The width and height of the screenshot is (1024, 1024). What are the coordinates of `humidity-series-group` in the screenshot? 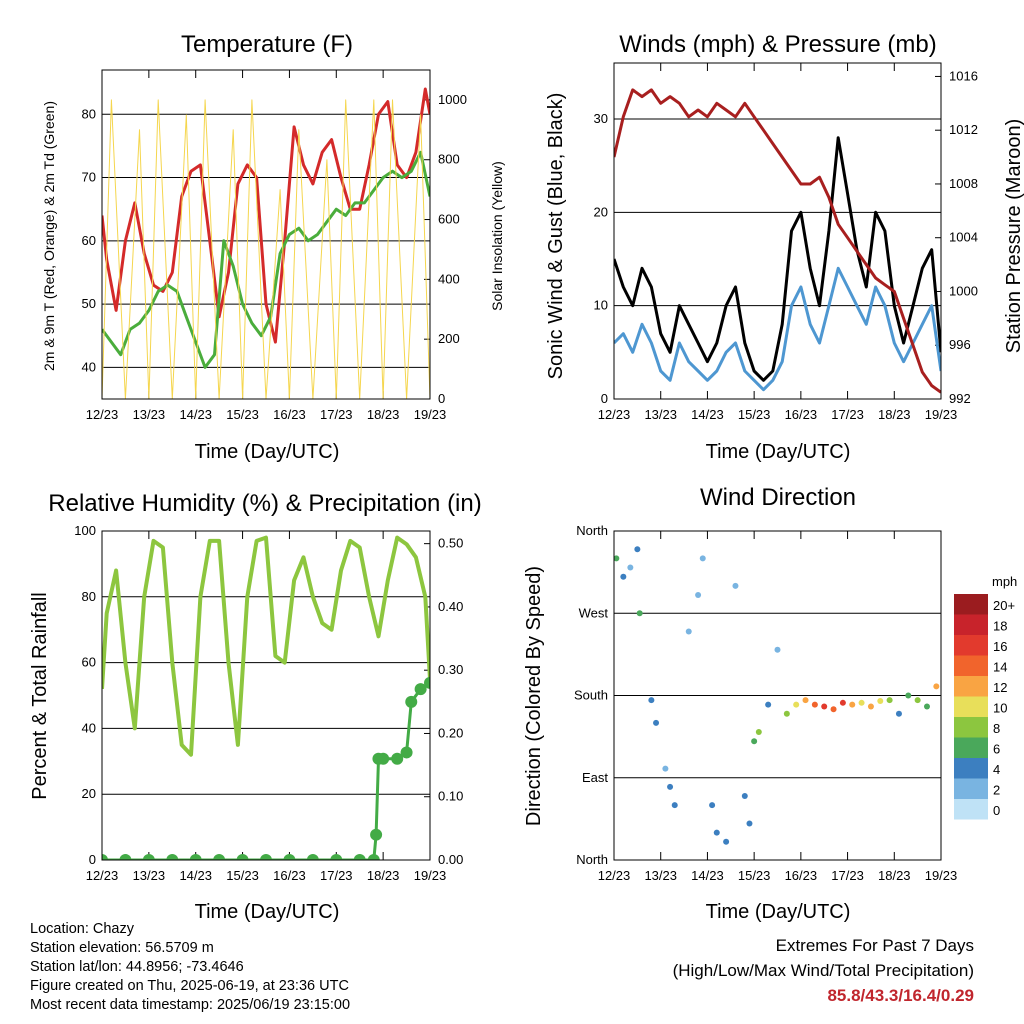 It's located at (266, 697).